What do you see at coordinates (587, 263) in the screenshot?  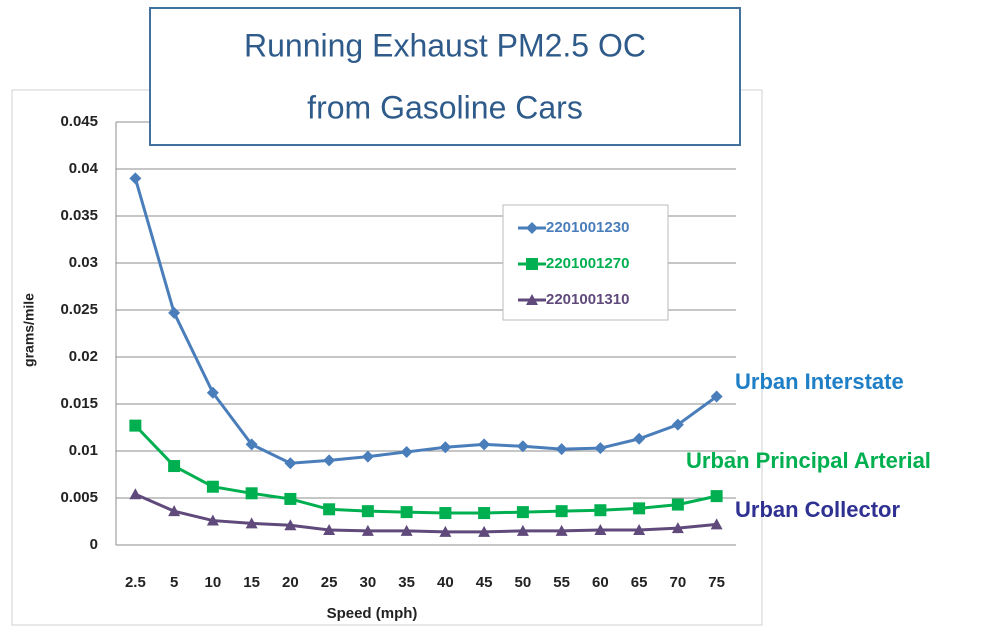 I see `legend-label: 2201001270` at bounding box center [587, 263].